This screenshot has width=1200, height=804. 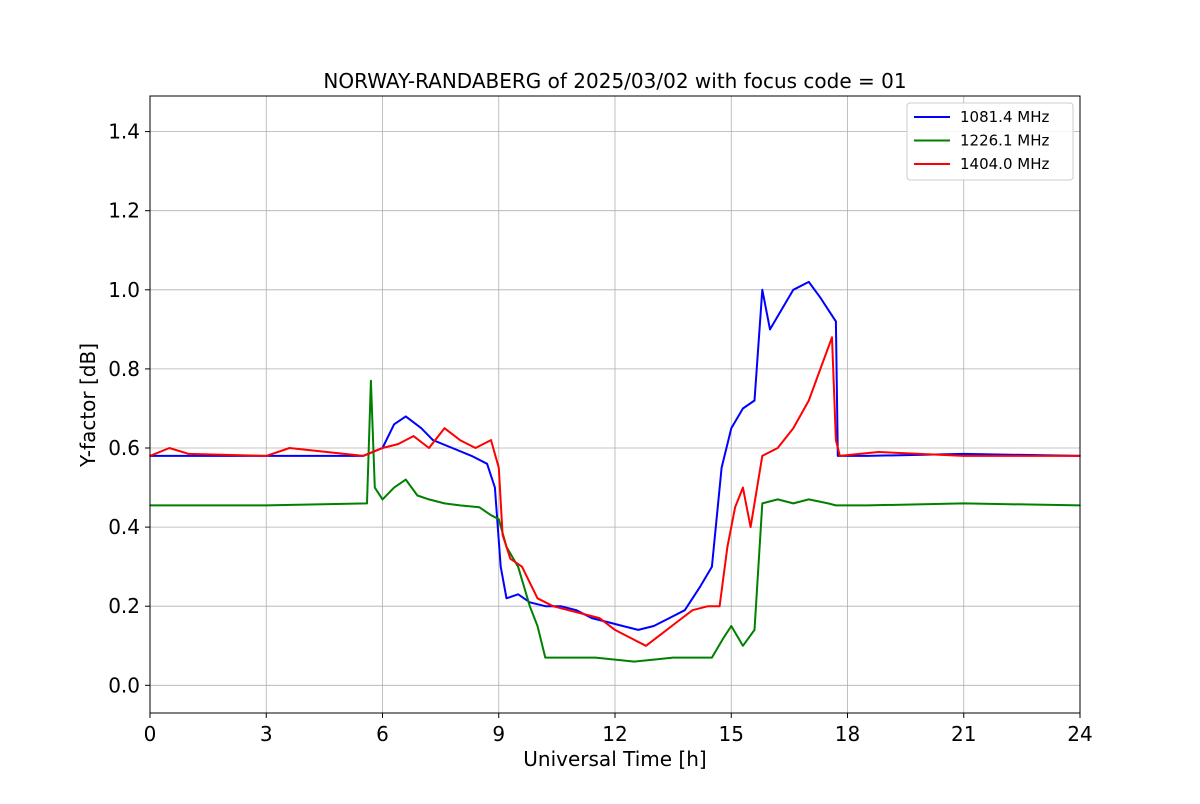 What do you see at coordinates (498, 734) in the screenshot?
I see `x-tick-label: 9` at bounding box center [498, 734].